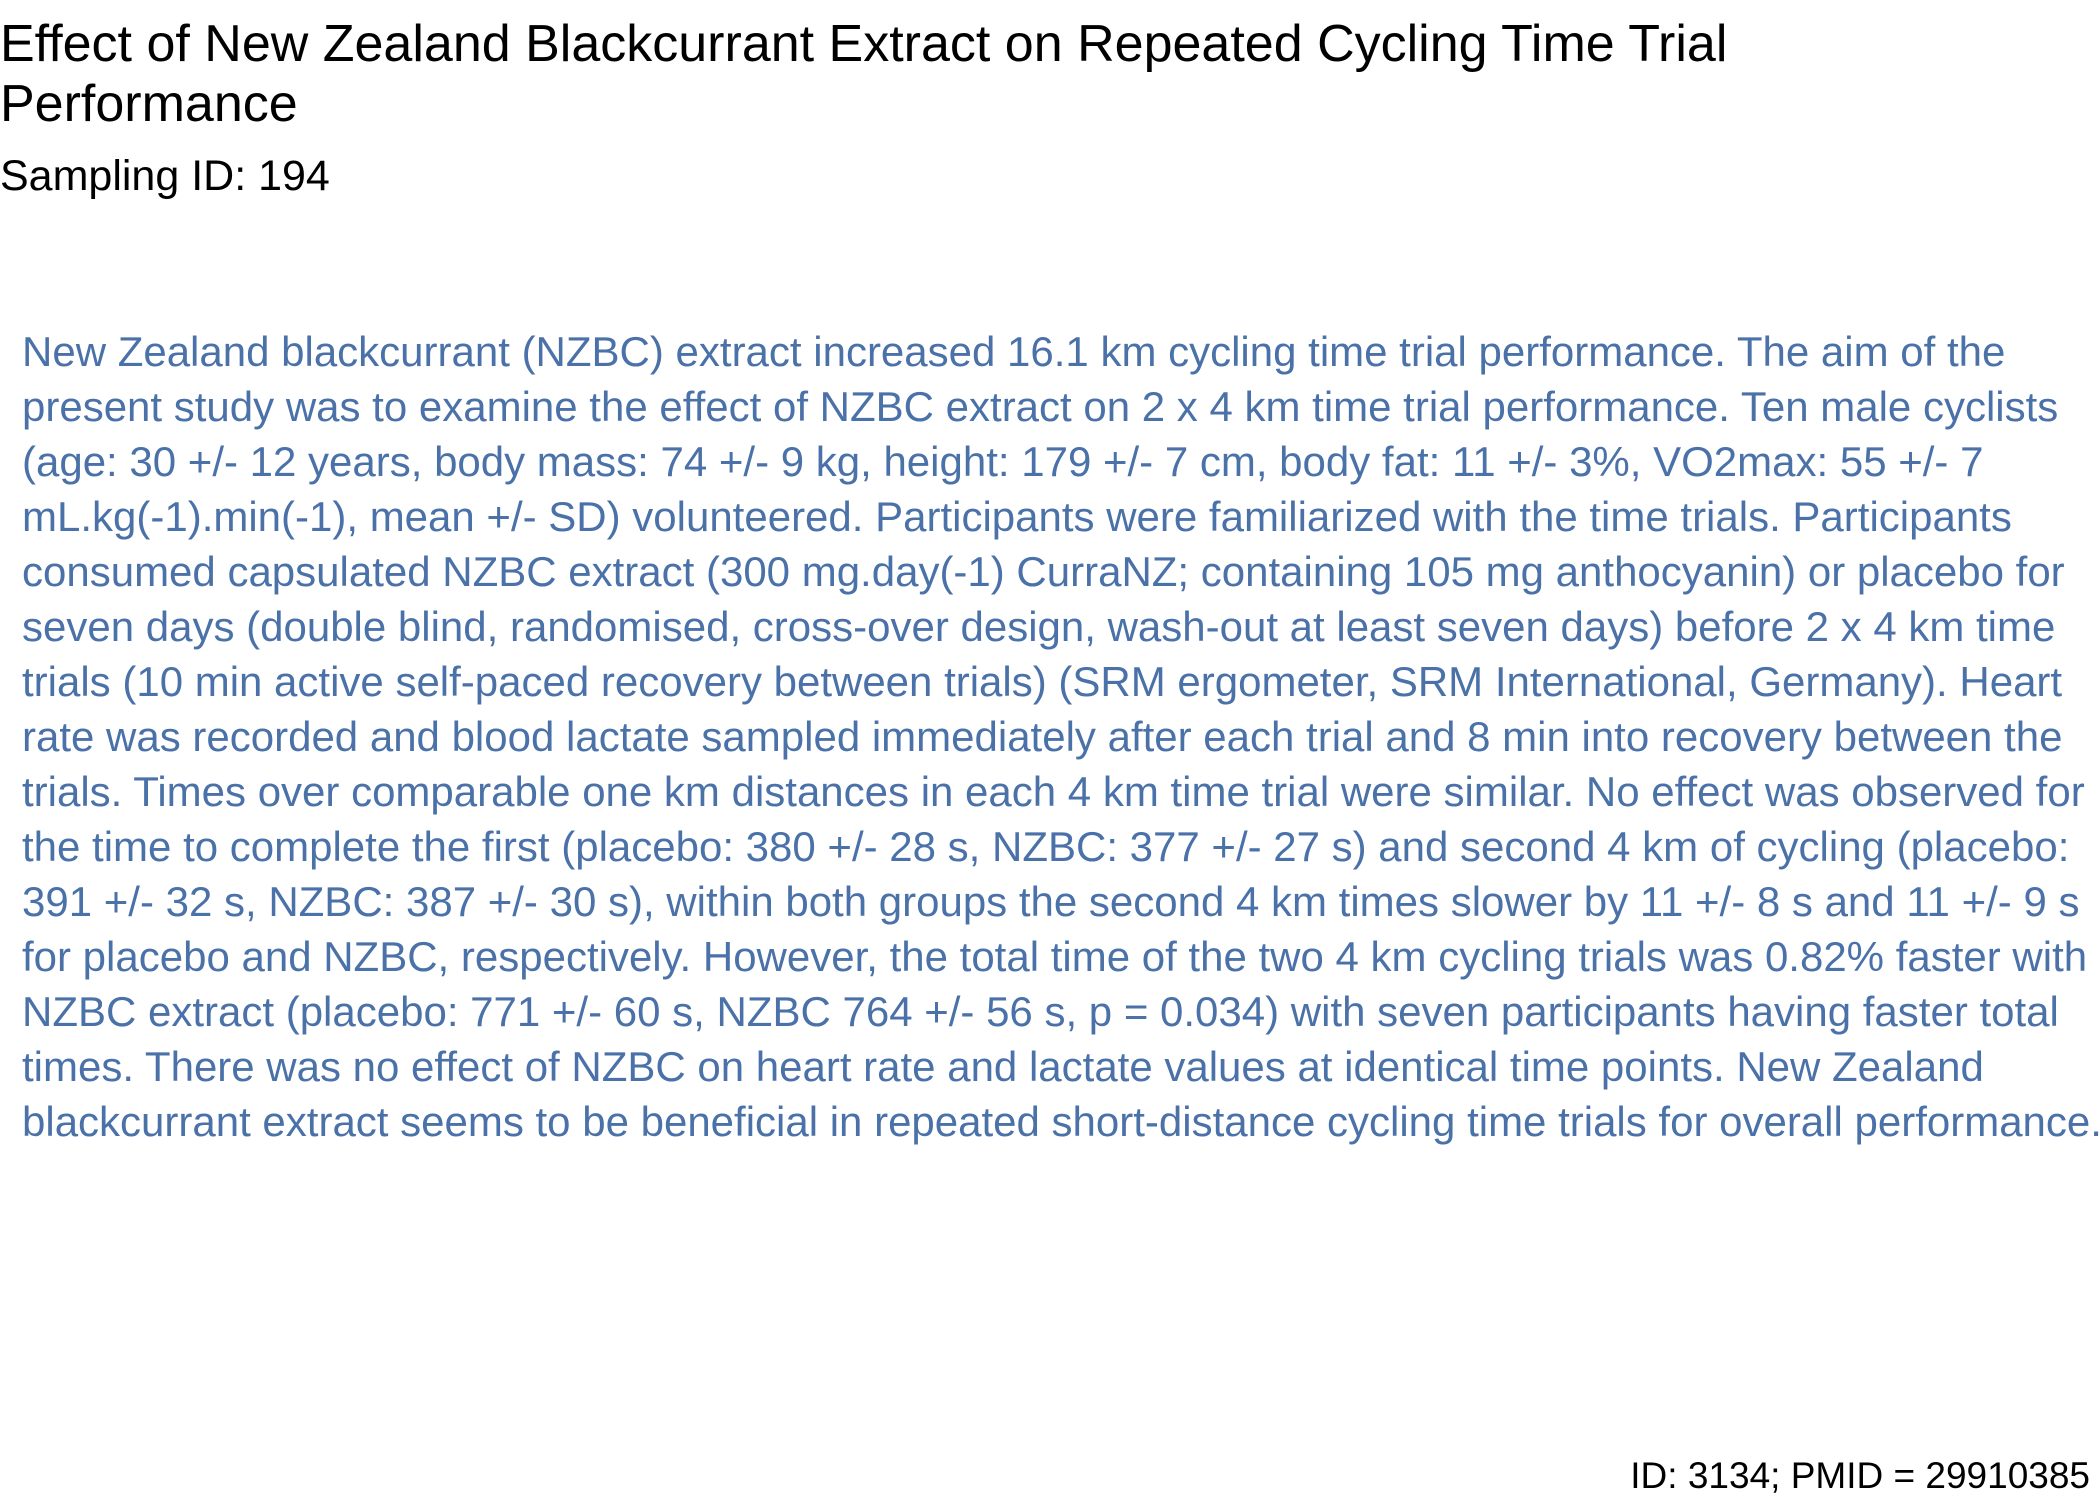  Describe the element at coordinates (1860, 1475) in the screenshot. I see `document-id-footer: ID: 3134; PMID = 29910385` at that location.